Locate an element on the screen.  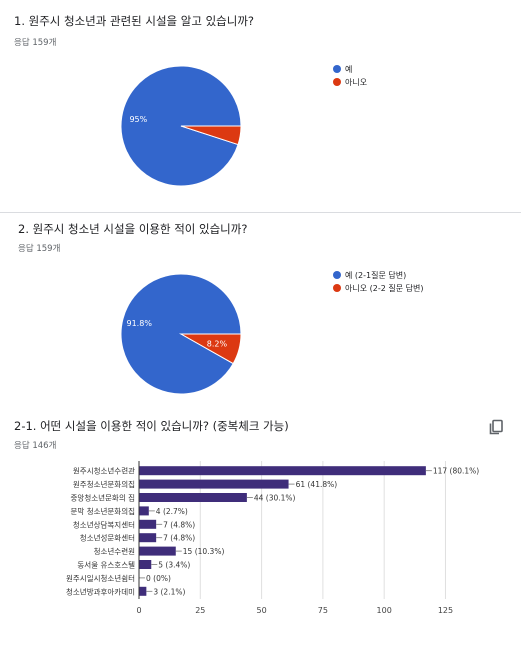
question-3-response-count: 응답 146개 is located at coordinates (35, 446).